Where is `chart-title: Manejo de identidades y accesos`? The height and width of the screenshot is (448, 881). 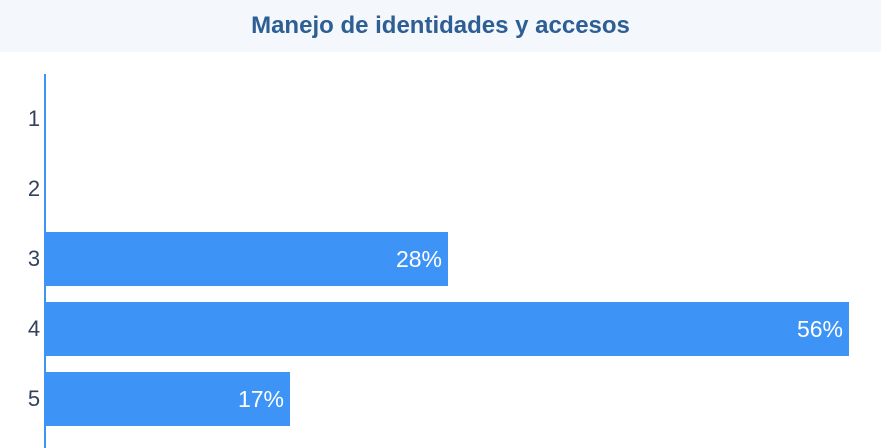 chart-title: Manejo de identidades y accesos is located at coordinates (440, 25).